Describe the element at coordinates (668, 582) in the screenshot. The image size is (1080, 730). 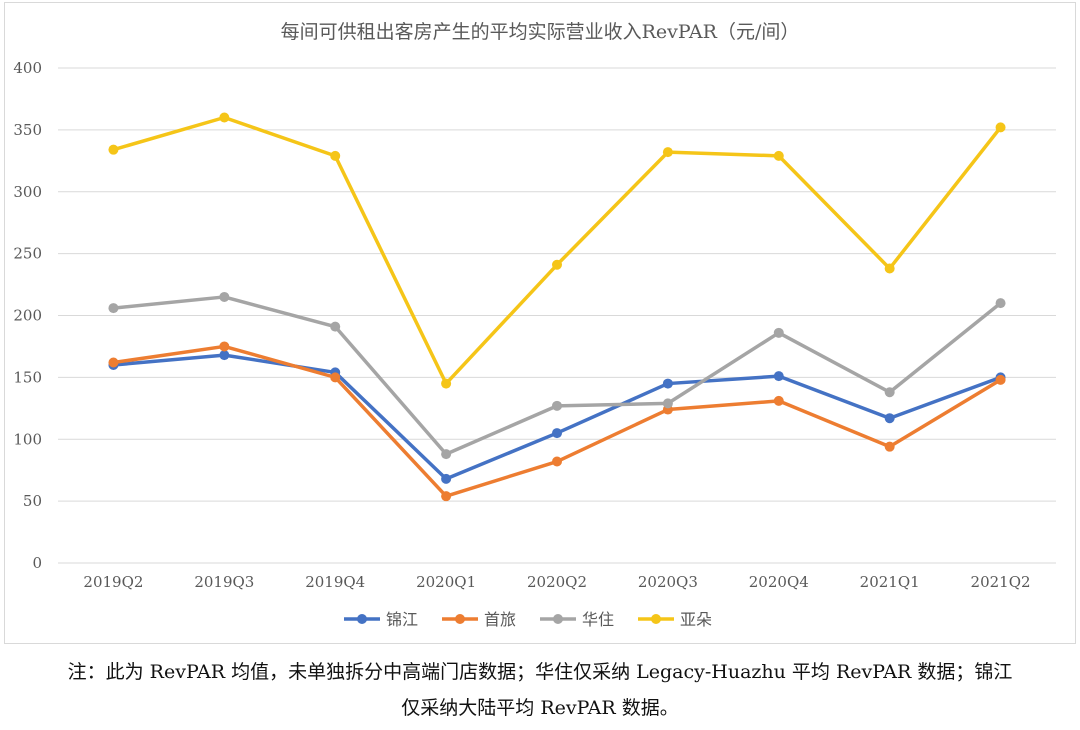
I see `x-tick-label: 2020Q3` at that location.